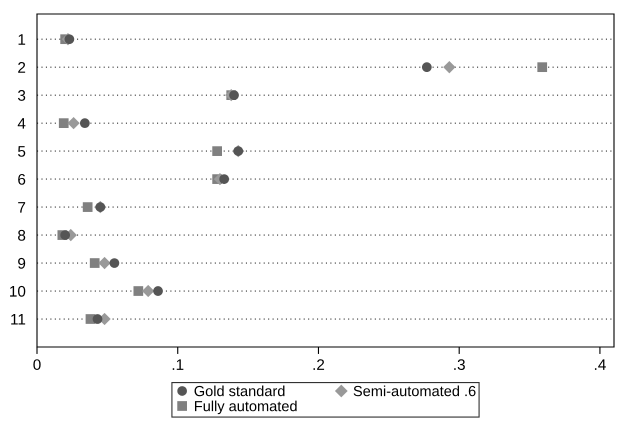  What do you see at coordinates (600, 364) in the screenshot?
I see `x-tick-label: .4` at bounding box center [600, 364].